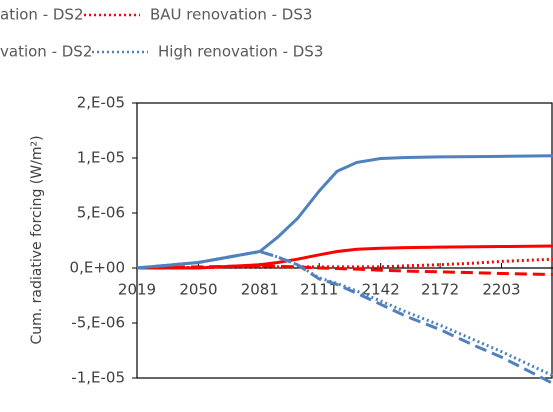 This screenshot has height=412, width=553. What do you see at coordinates (231, 15) in the screenshot?
I see `legend-label: BAU renovation - DS3` at bounding box center [231, 15].